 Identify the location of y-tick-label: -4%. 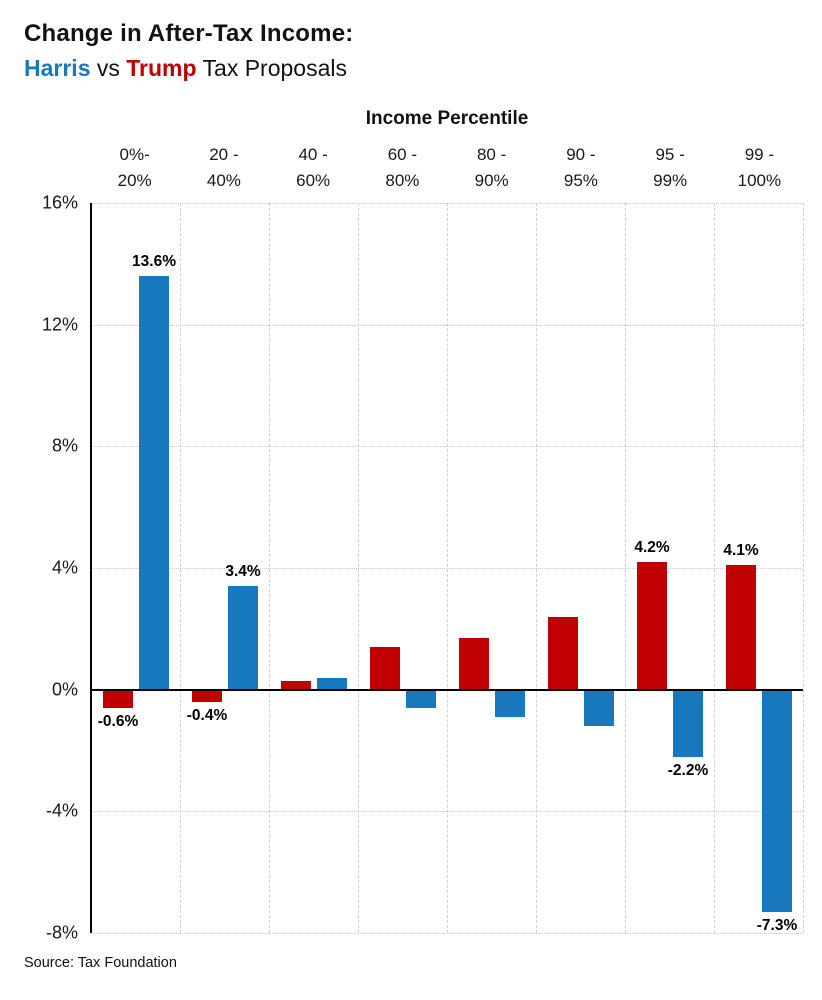
(61, 810).